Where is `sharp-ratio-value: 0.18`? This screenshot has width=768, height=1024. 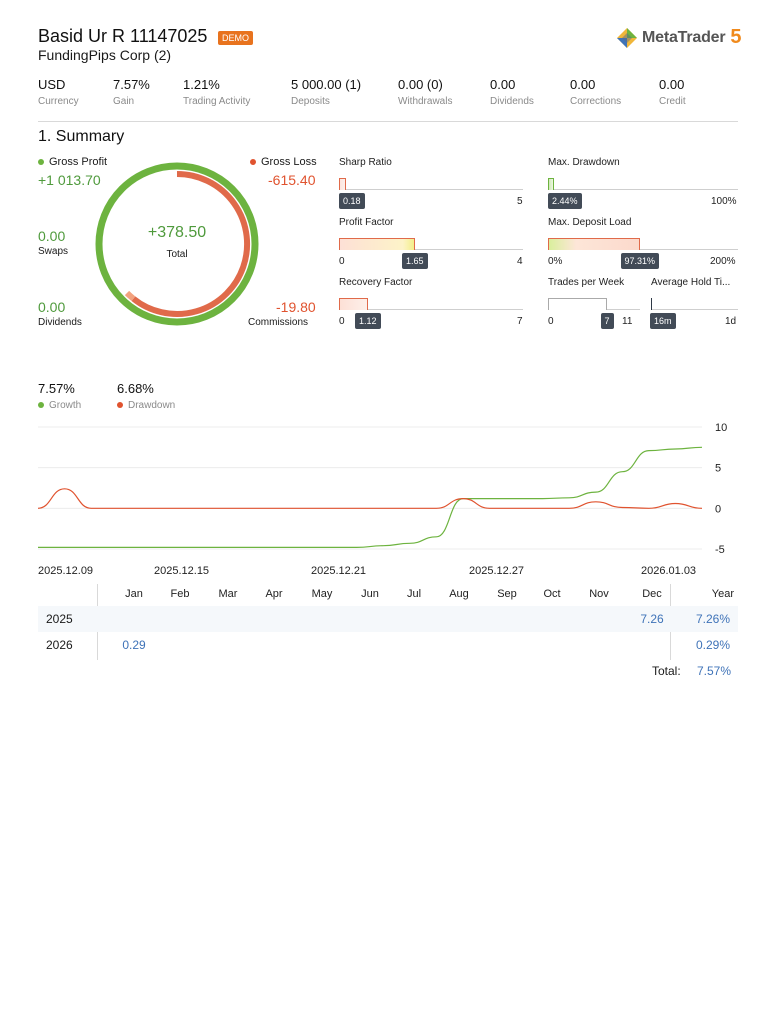
sharp-ratio-value: 0.18 is located at coordinates (352, 201).